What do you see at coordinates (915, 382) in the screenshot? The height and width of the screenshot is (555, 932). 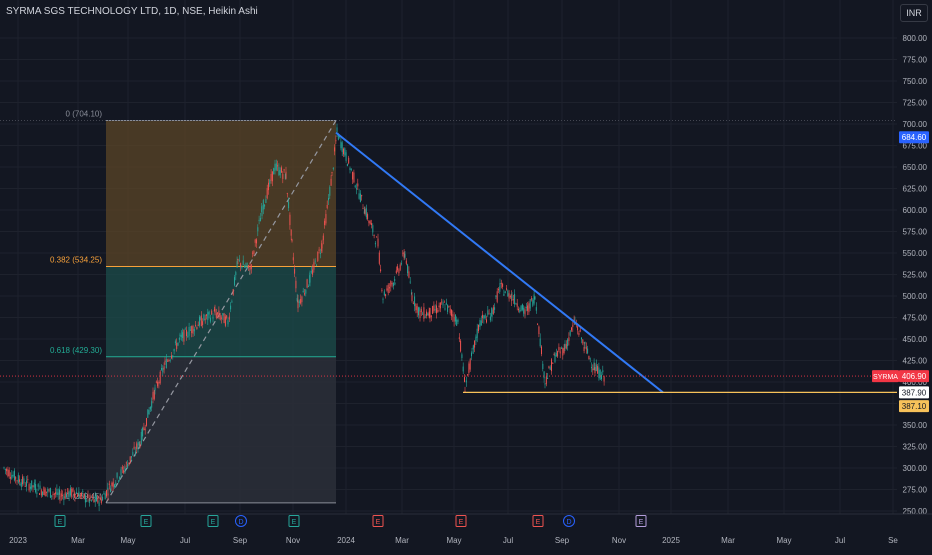 I see `y-tick-label: 400.00` at bounding box center [915, 382].